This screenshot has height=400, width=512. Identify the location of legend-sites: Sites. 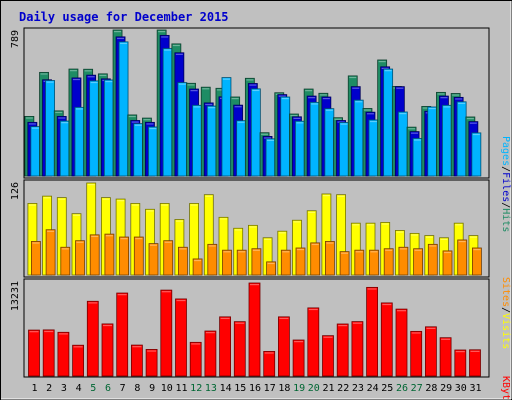
(505, 292).